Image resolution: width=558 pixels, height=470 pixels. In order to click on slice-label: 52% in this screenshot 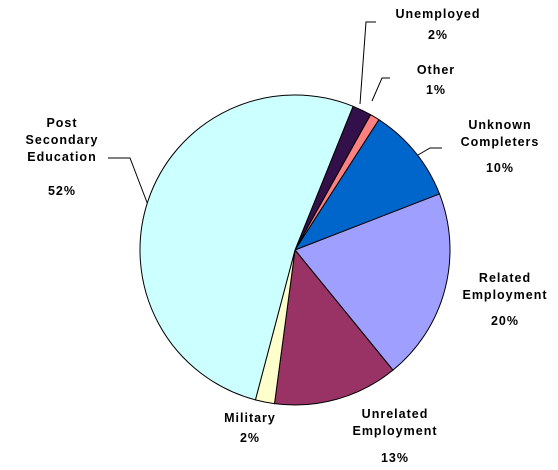, I will do `click(62, 191)`.